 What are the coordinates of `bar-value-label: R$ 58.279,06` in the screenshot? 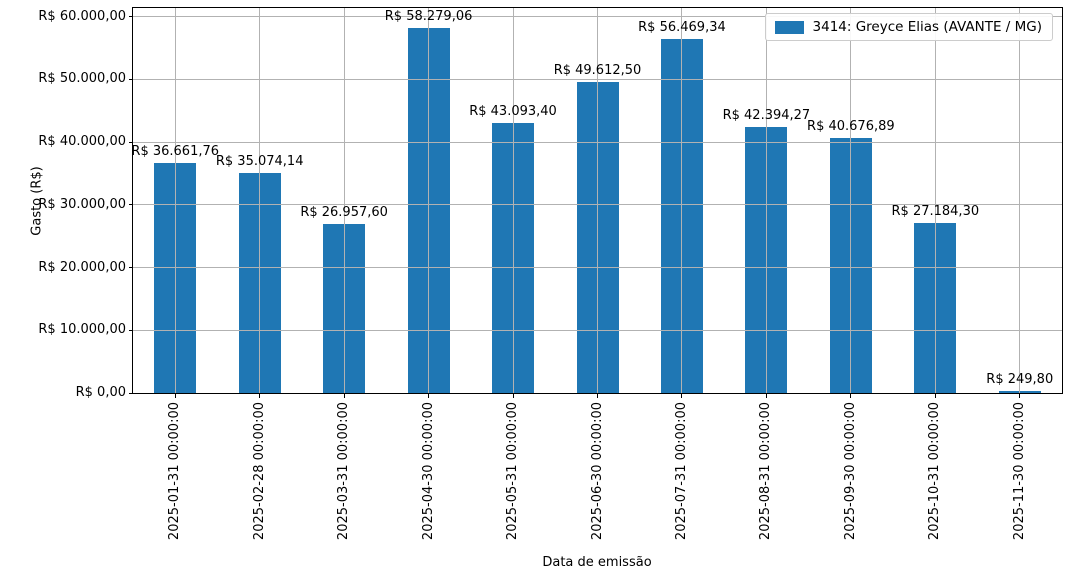 It's located at (428, 16).